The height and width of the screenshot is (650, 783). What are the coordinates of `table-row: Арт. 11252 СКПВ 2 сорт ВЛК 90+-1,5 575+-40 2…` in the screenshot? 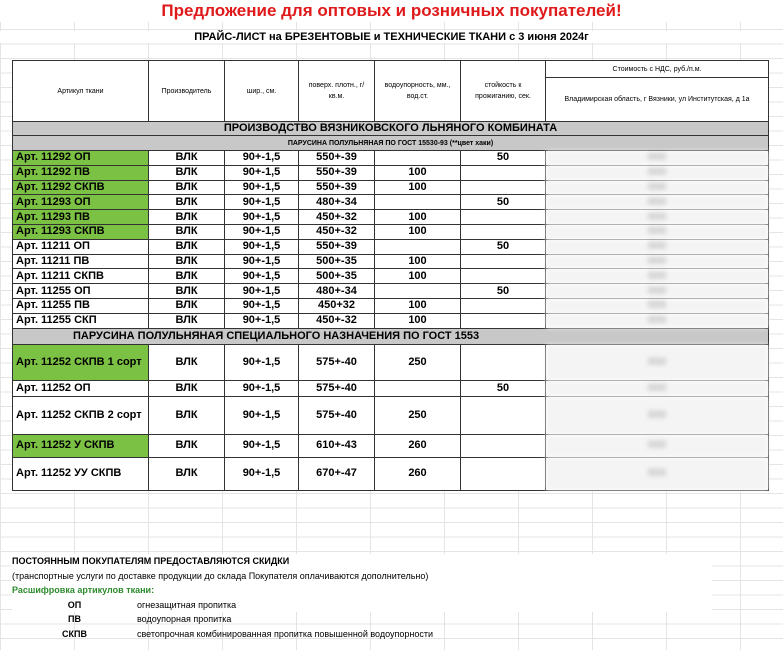 It's located at (390, 415).